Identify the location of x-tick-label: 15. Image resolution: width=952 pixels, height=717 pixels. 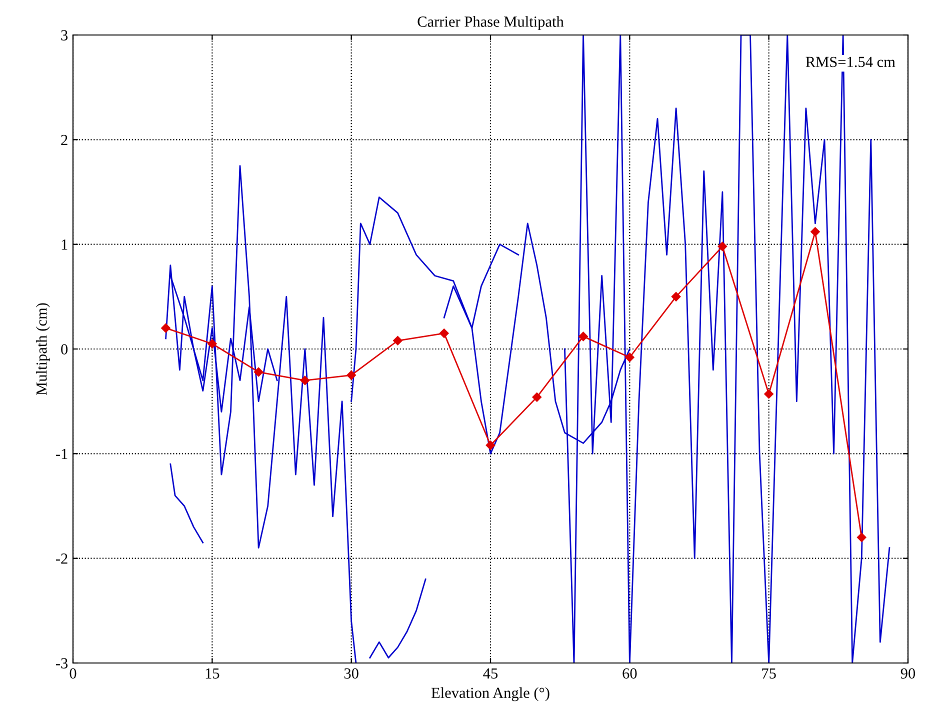
(213, 673).